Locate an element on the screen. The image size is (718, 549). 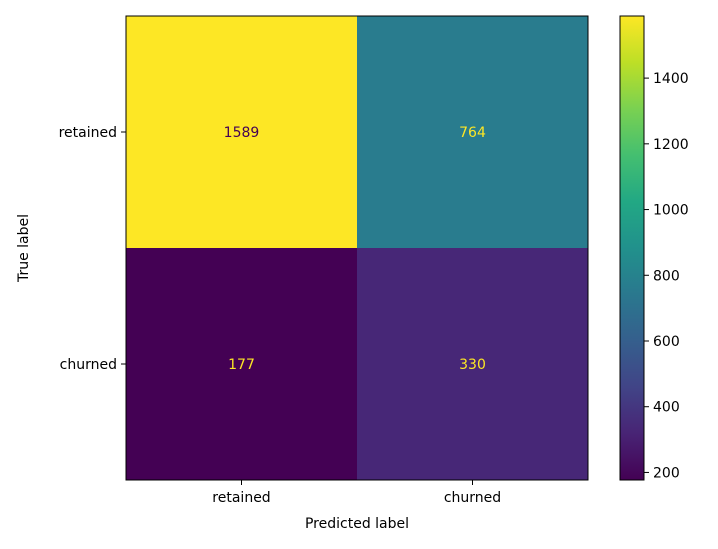
cell-value-label: 1589 is located at coordinates (242, 133).